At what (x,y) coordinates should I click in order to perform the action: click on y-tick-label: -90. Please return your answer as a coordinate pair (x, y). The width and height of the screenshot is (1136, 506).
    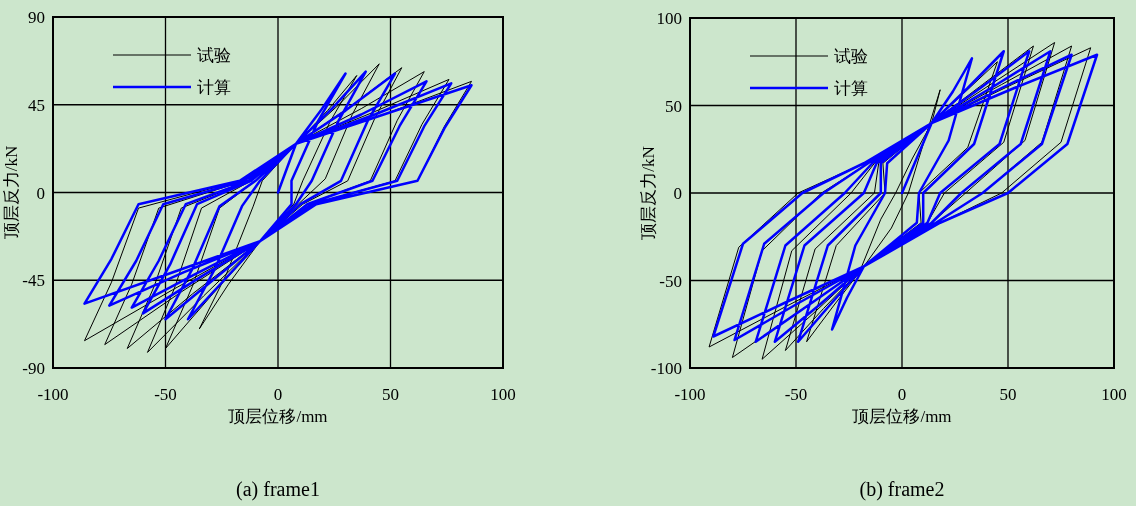
    Looking at the image, I should click on (33, 368).